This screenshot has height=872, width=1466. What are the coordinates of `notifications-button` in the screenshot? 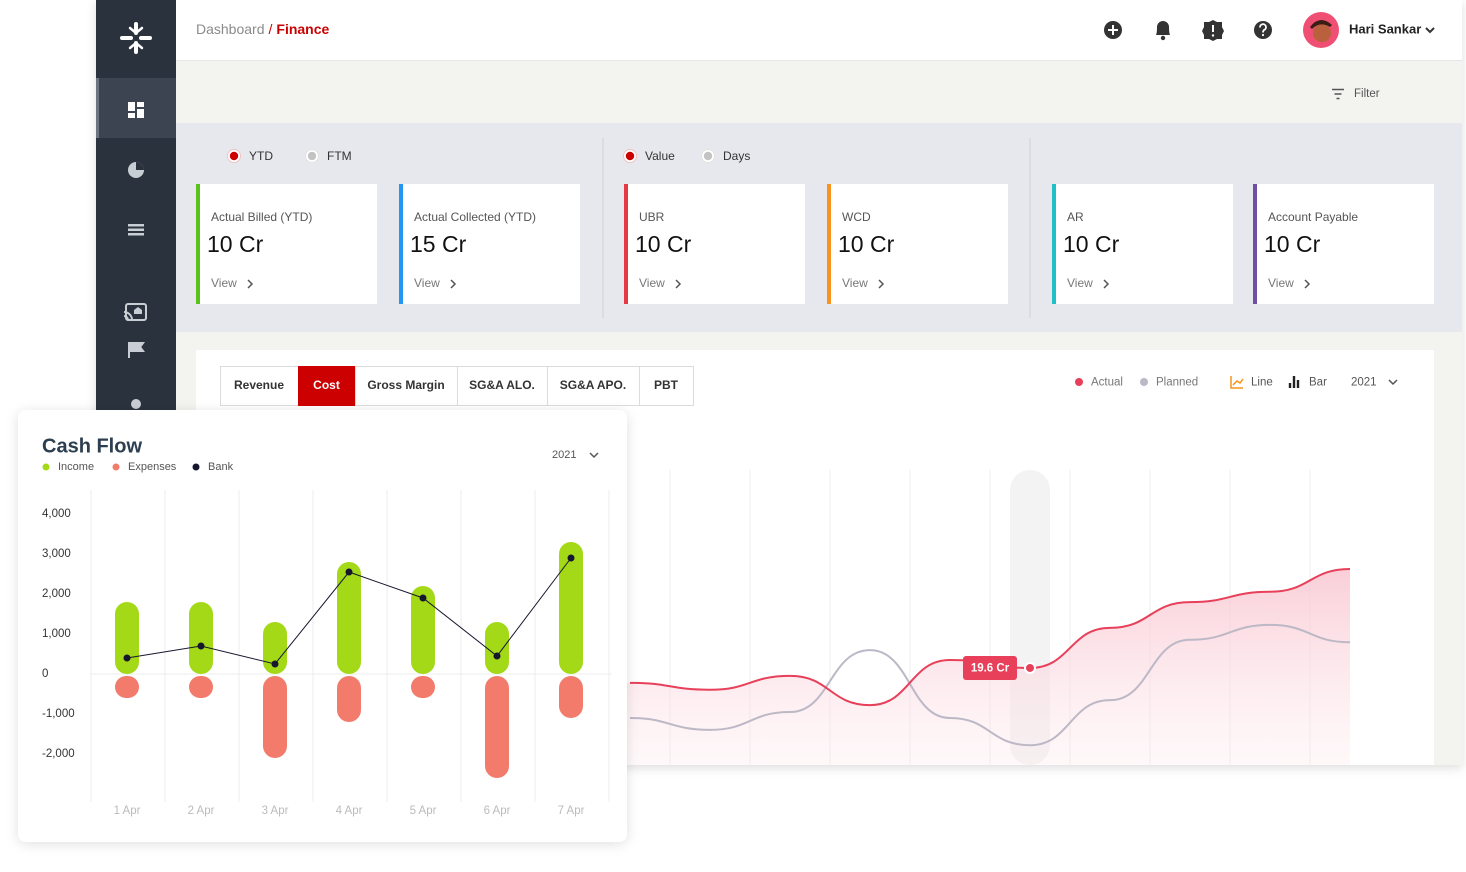 It's located at (1163, 31).